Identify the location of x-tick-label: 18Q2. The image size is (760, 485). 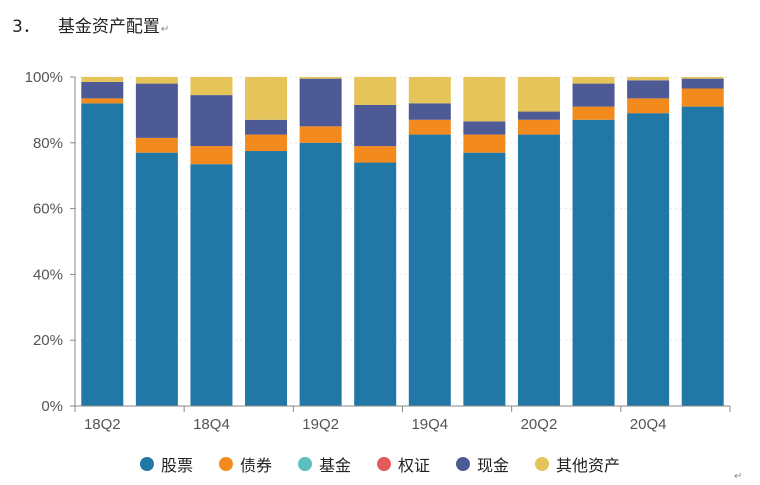
(102, 424).